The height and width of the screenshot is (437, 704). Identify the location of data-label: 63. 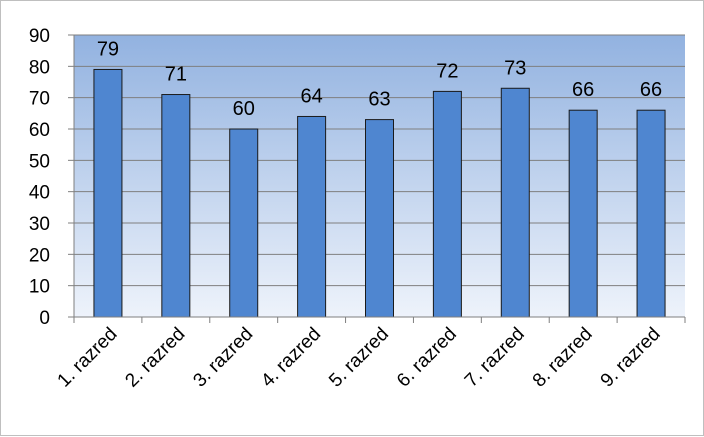
(379, 100).